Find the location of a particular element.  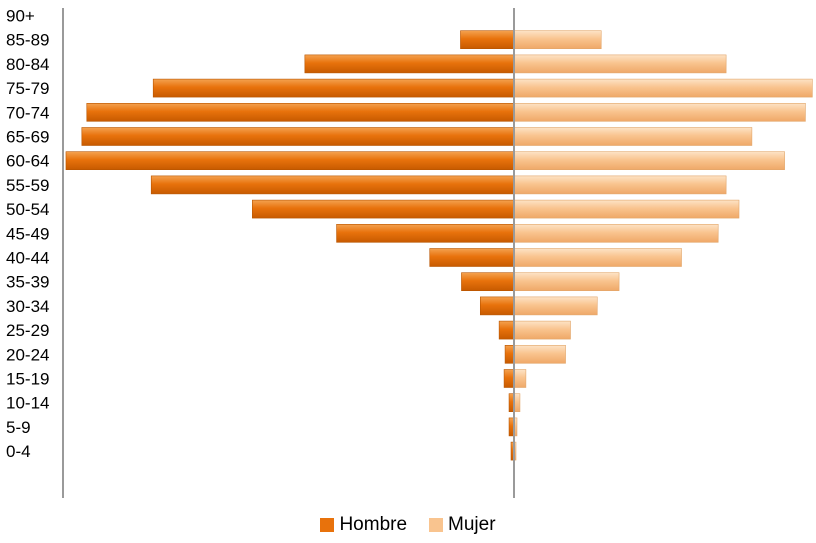

legend-item-hombre: Hombre is located at coordinates (363, 525).